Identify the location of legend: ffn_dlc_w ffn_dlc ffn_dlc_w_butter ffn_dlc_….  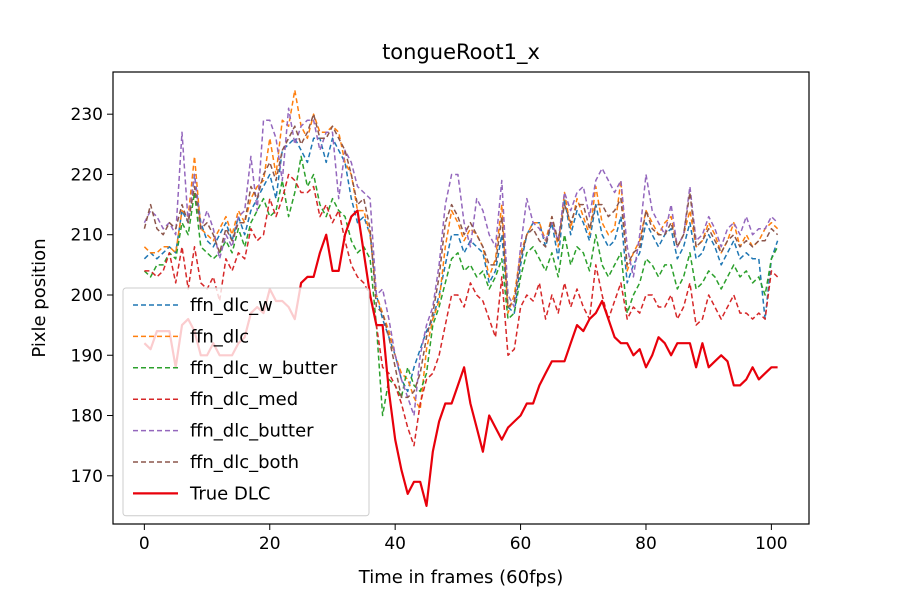
(246, 402).